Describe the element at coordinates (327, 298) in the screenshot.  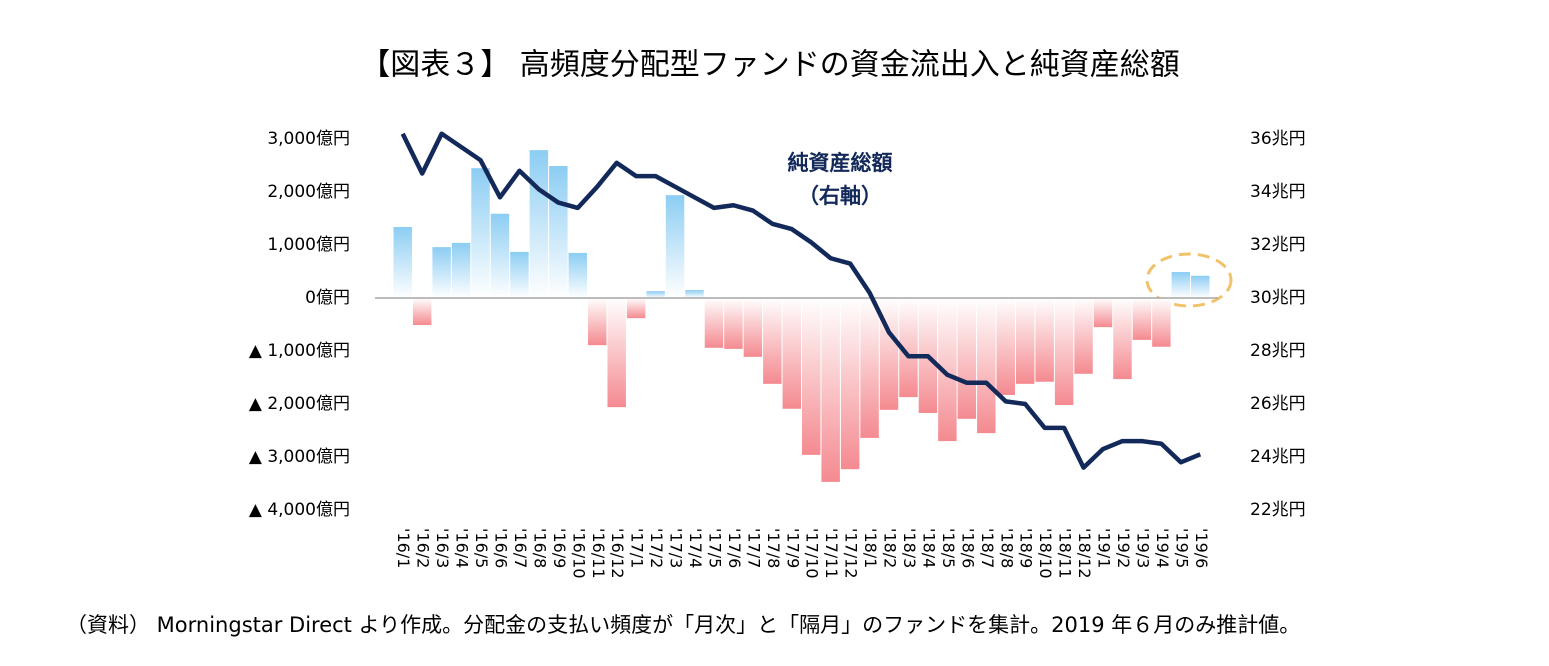
I see `y-tick-label: 0億円` at that location.